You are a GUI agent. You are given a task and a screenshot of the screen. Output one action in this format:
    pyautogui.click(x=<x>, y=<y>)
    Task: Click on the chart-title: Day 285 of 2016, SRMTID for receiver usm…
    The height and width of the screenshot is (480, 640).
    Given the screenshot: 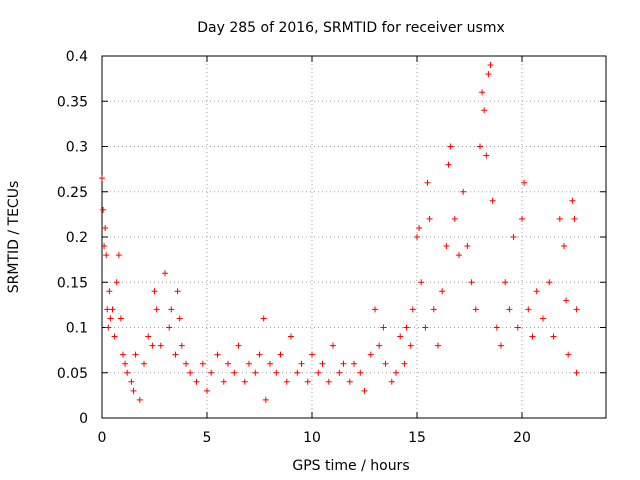 What is the action you would take?
    pyautogui.click(x=351, y=28)
    